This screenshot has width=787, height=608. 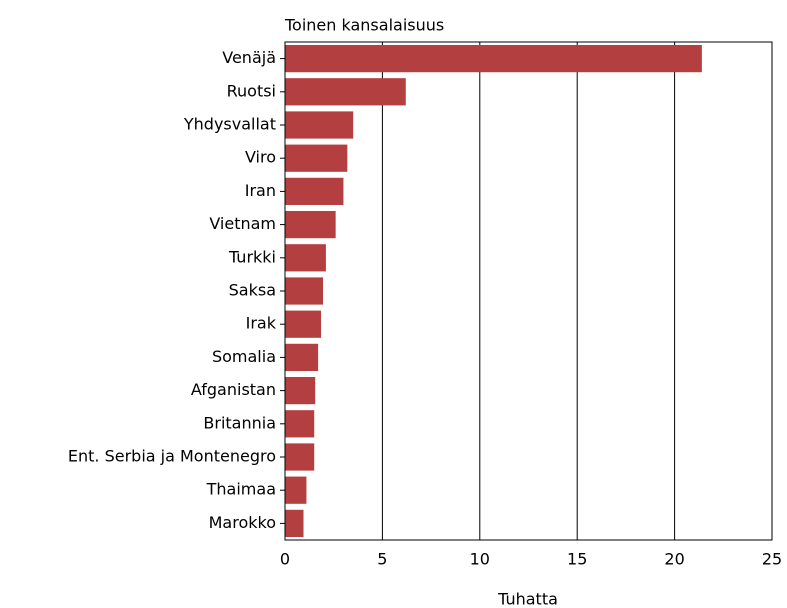 What do you see at coordinates (674, 559) in the screenshot?
I see `x-tick-label: 20` at bounding box center [674, 559].